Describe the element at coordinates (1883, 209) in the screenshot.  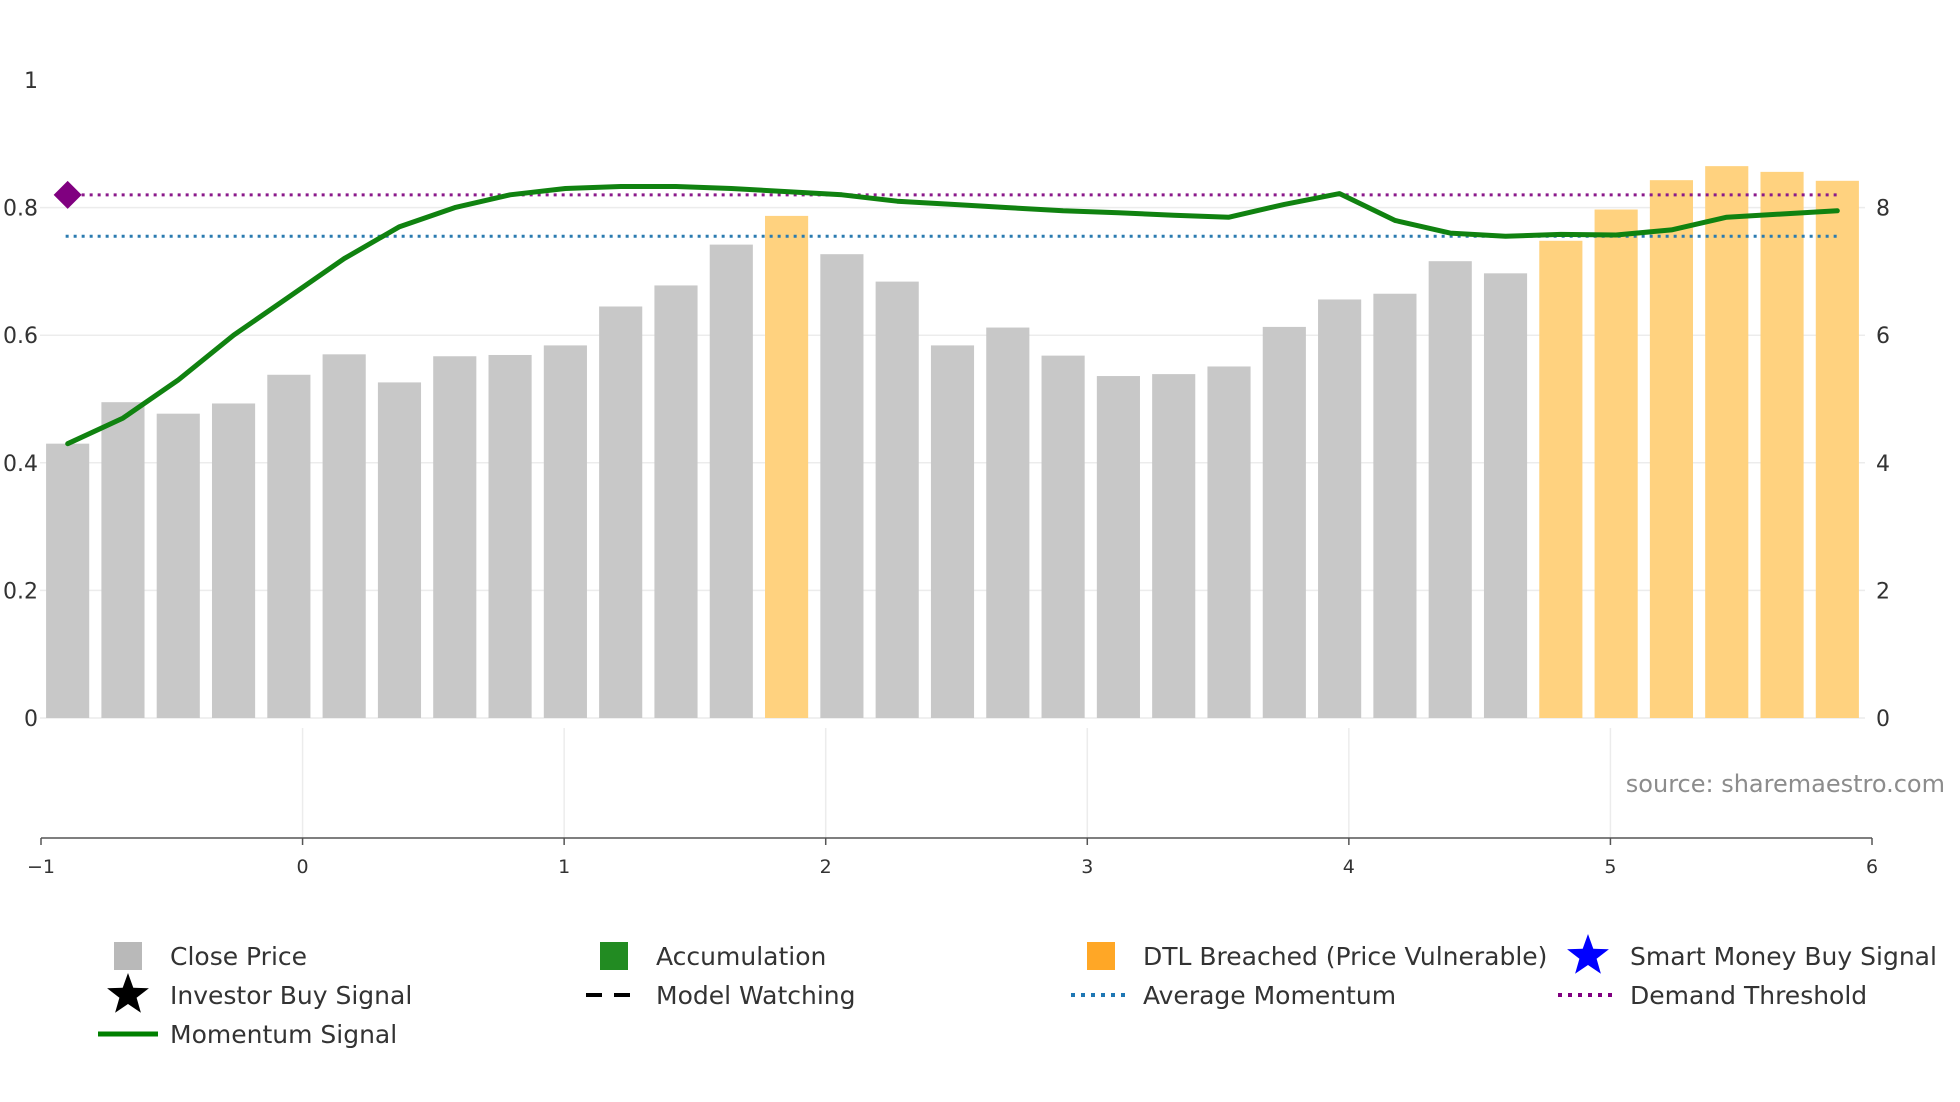
I see `right-axis-tick-label: 8` at that location.